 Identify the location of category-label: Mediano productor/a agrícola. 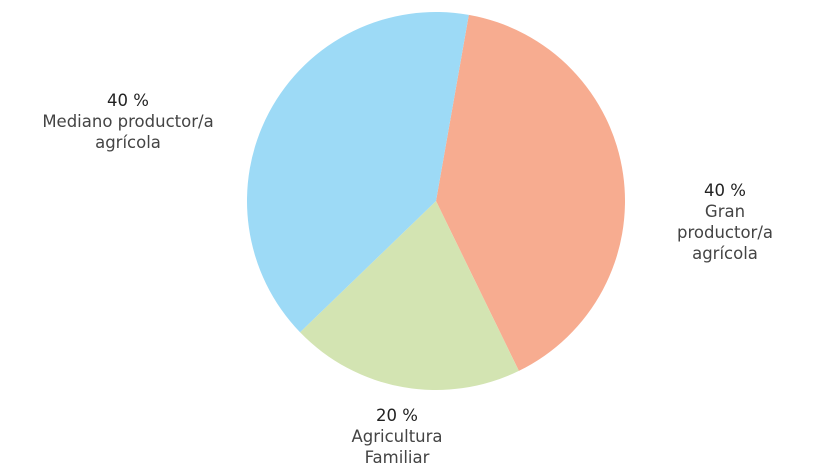
(128, 132).